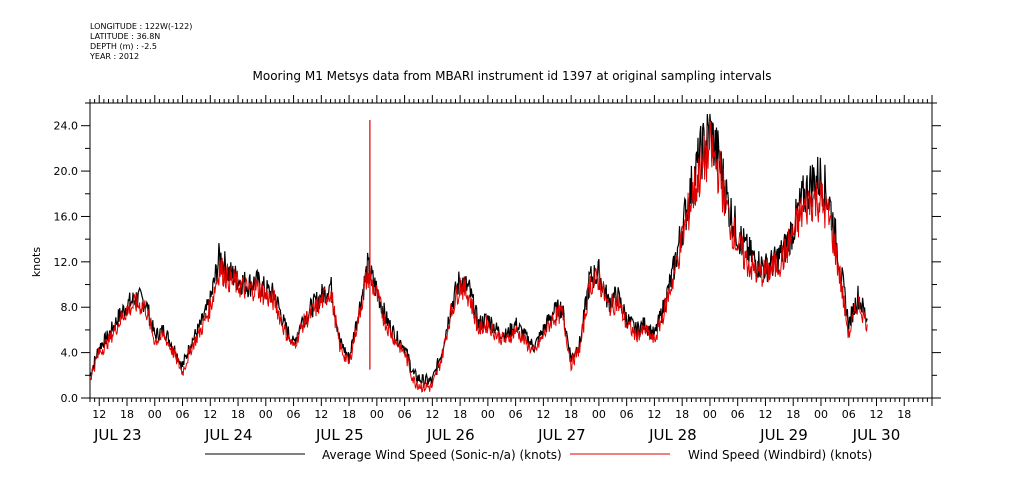 This screenshot has height=504, width=1009. What do you see at coordinates (450, 435) in the screenshot?
I see `date-label: JUL 26` at bounding box center [450, 435].